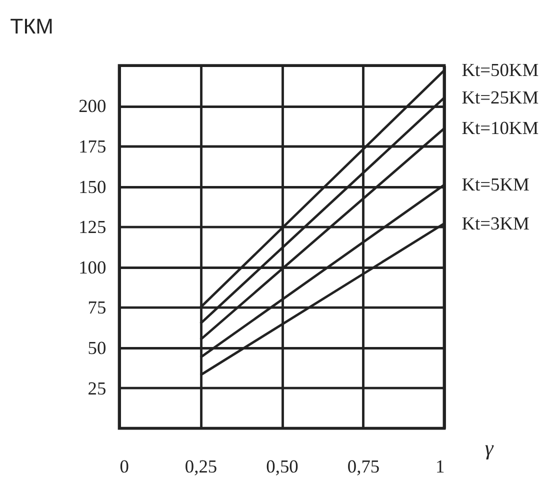  What do you see at coordinates (97, 348) in the screenshot?
I see `y-tick-label: 50` at bounding box center [97, 348].